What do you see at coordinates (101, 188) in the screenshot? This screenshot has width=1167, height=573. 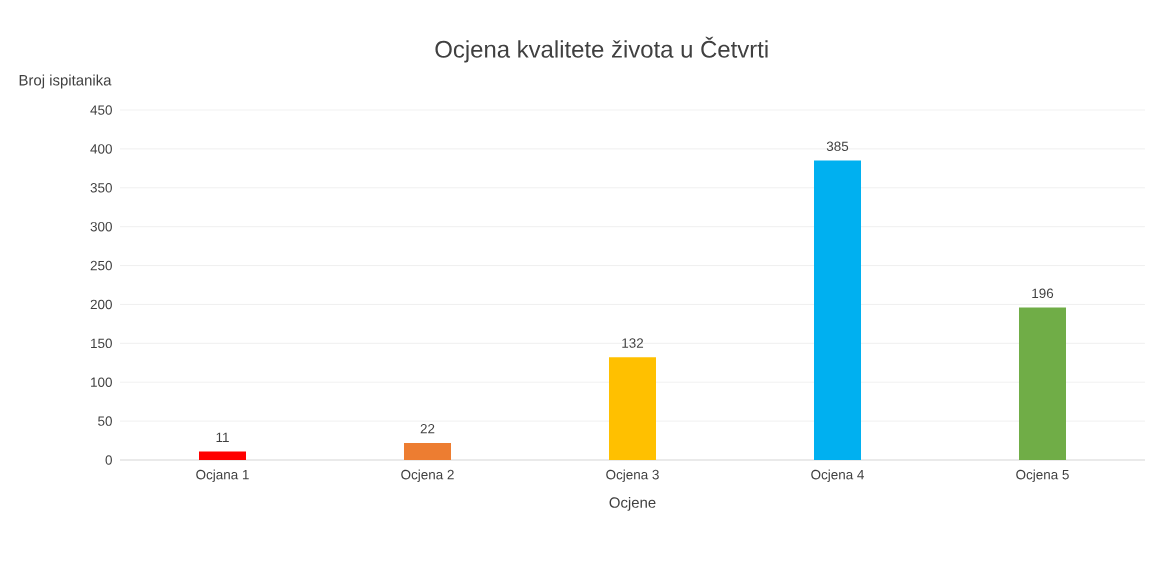 I see `y-tick-label: 350` at bounding box center [101, 188].